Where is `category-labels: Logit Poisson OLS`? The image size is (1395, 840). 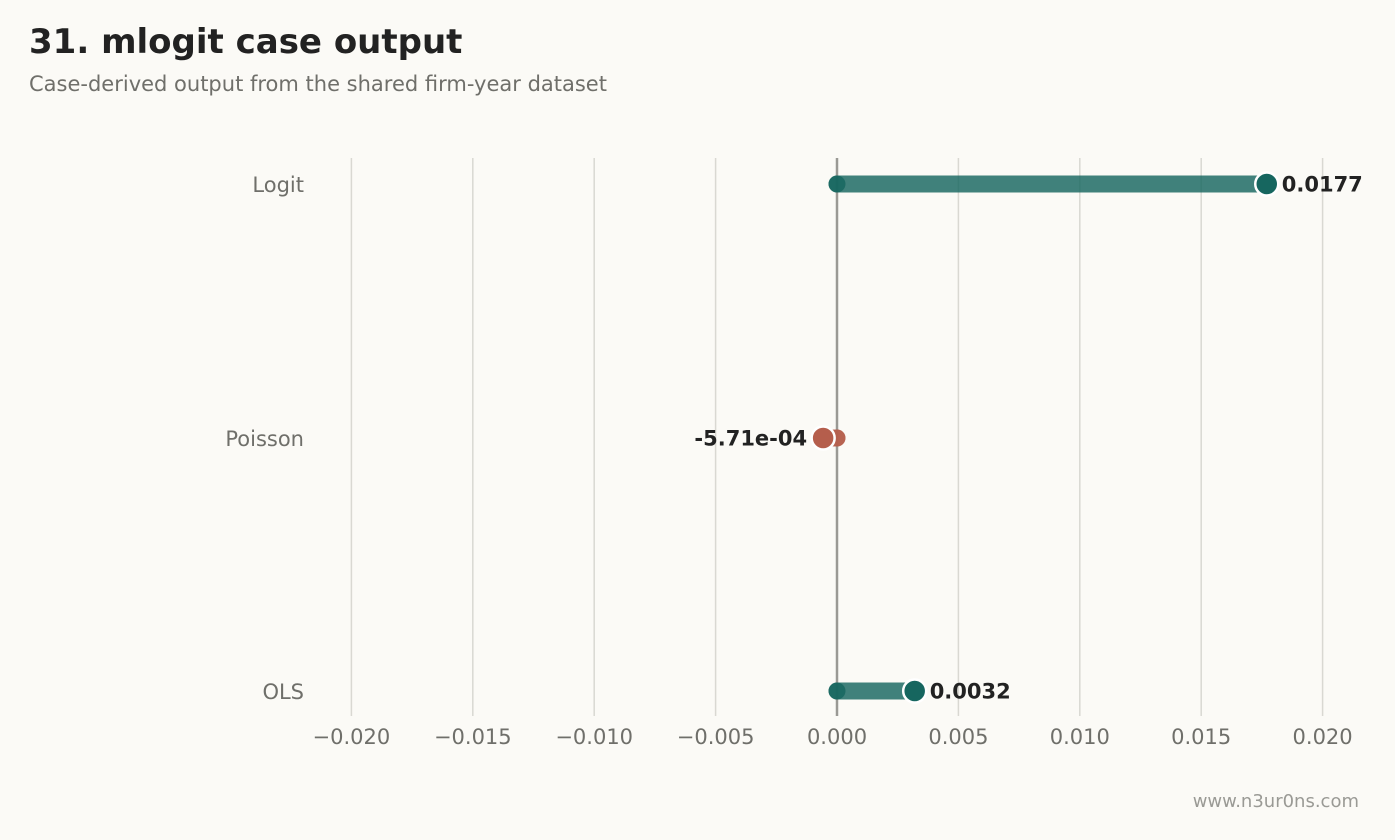 category-labels: Logit Poisson OLS is located at coordinates (264, 438).